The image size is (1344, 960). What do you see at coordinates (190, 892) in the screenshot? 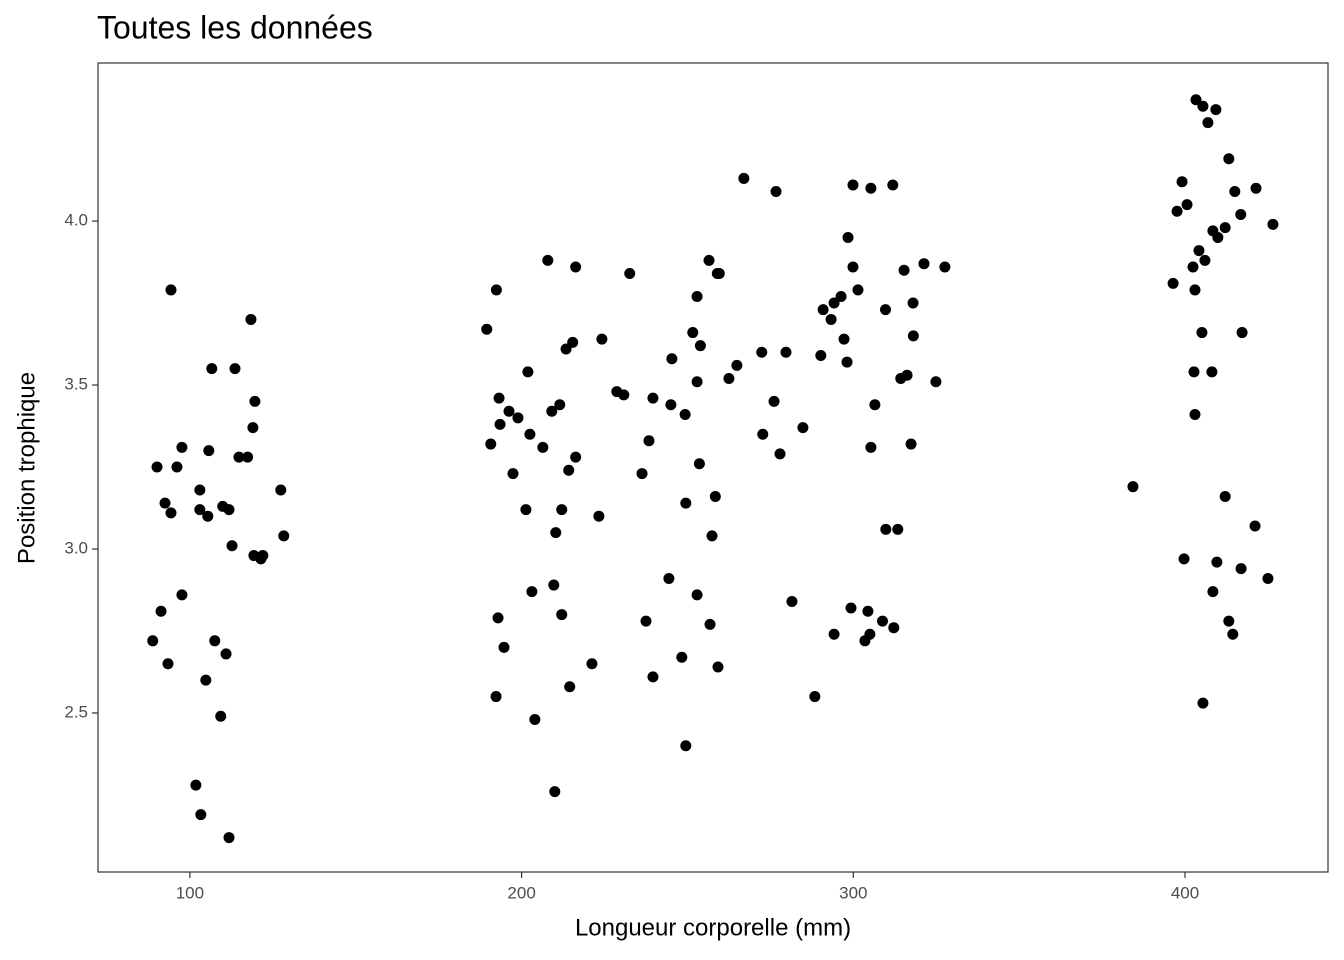
I see `x-tick-label: 100` at bounding box center [190, 892].